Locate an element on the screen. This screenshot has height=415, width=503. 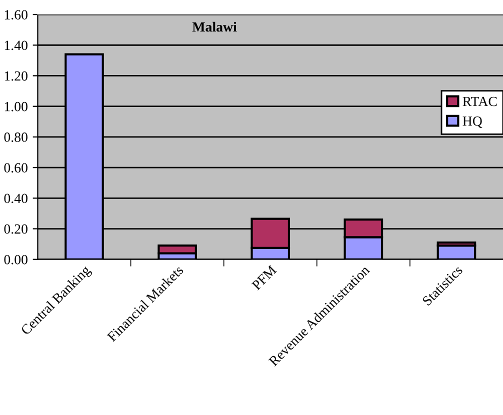
y-tick-label: 1.60 is located at coordinates (16, 15).